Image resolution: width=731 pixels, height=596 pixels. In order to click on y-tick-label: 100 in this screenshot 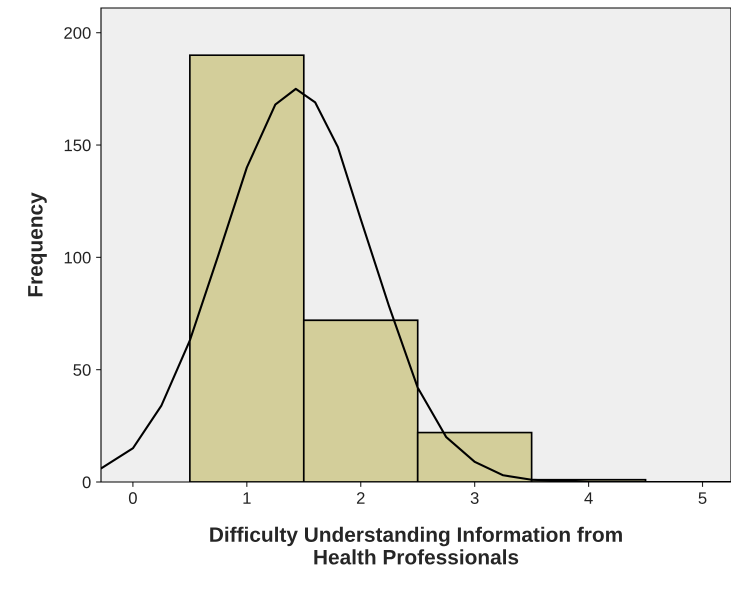, I will do `click(77, 258)`.